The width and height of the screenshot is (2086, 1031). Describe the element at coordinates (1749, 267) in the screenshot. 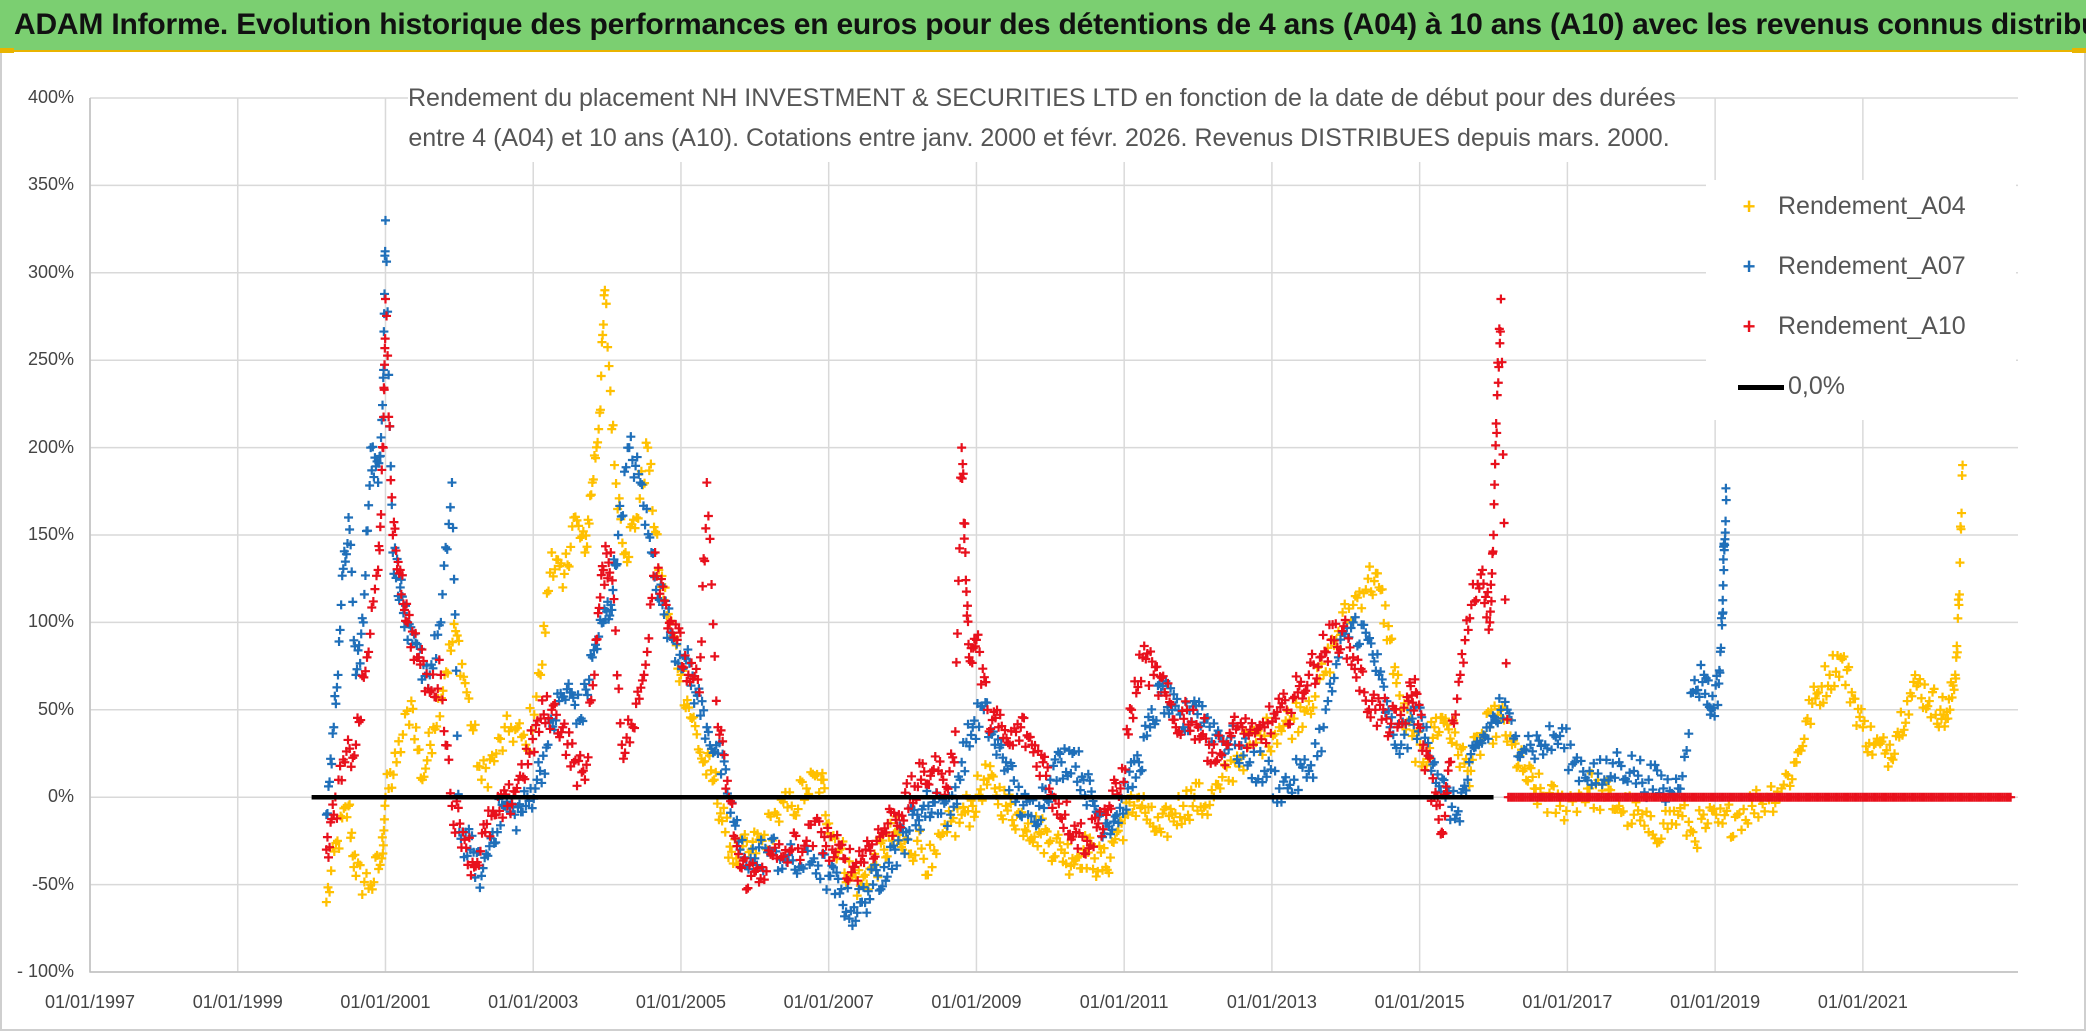

I see `legend-marker-a07: +` at that location.